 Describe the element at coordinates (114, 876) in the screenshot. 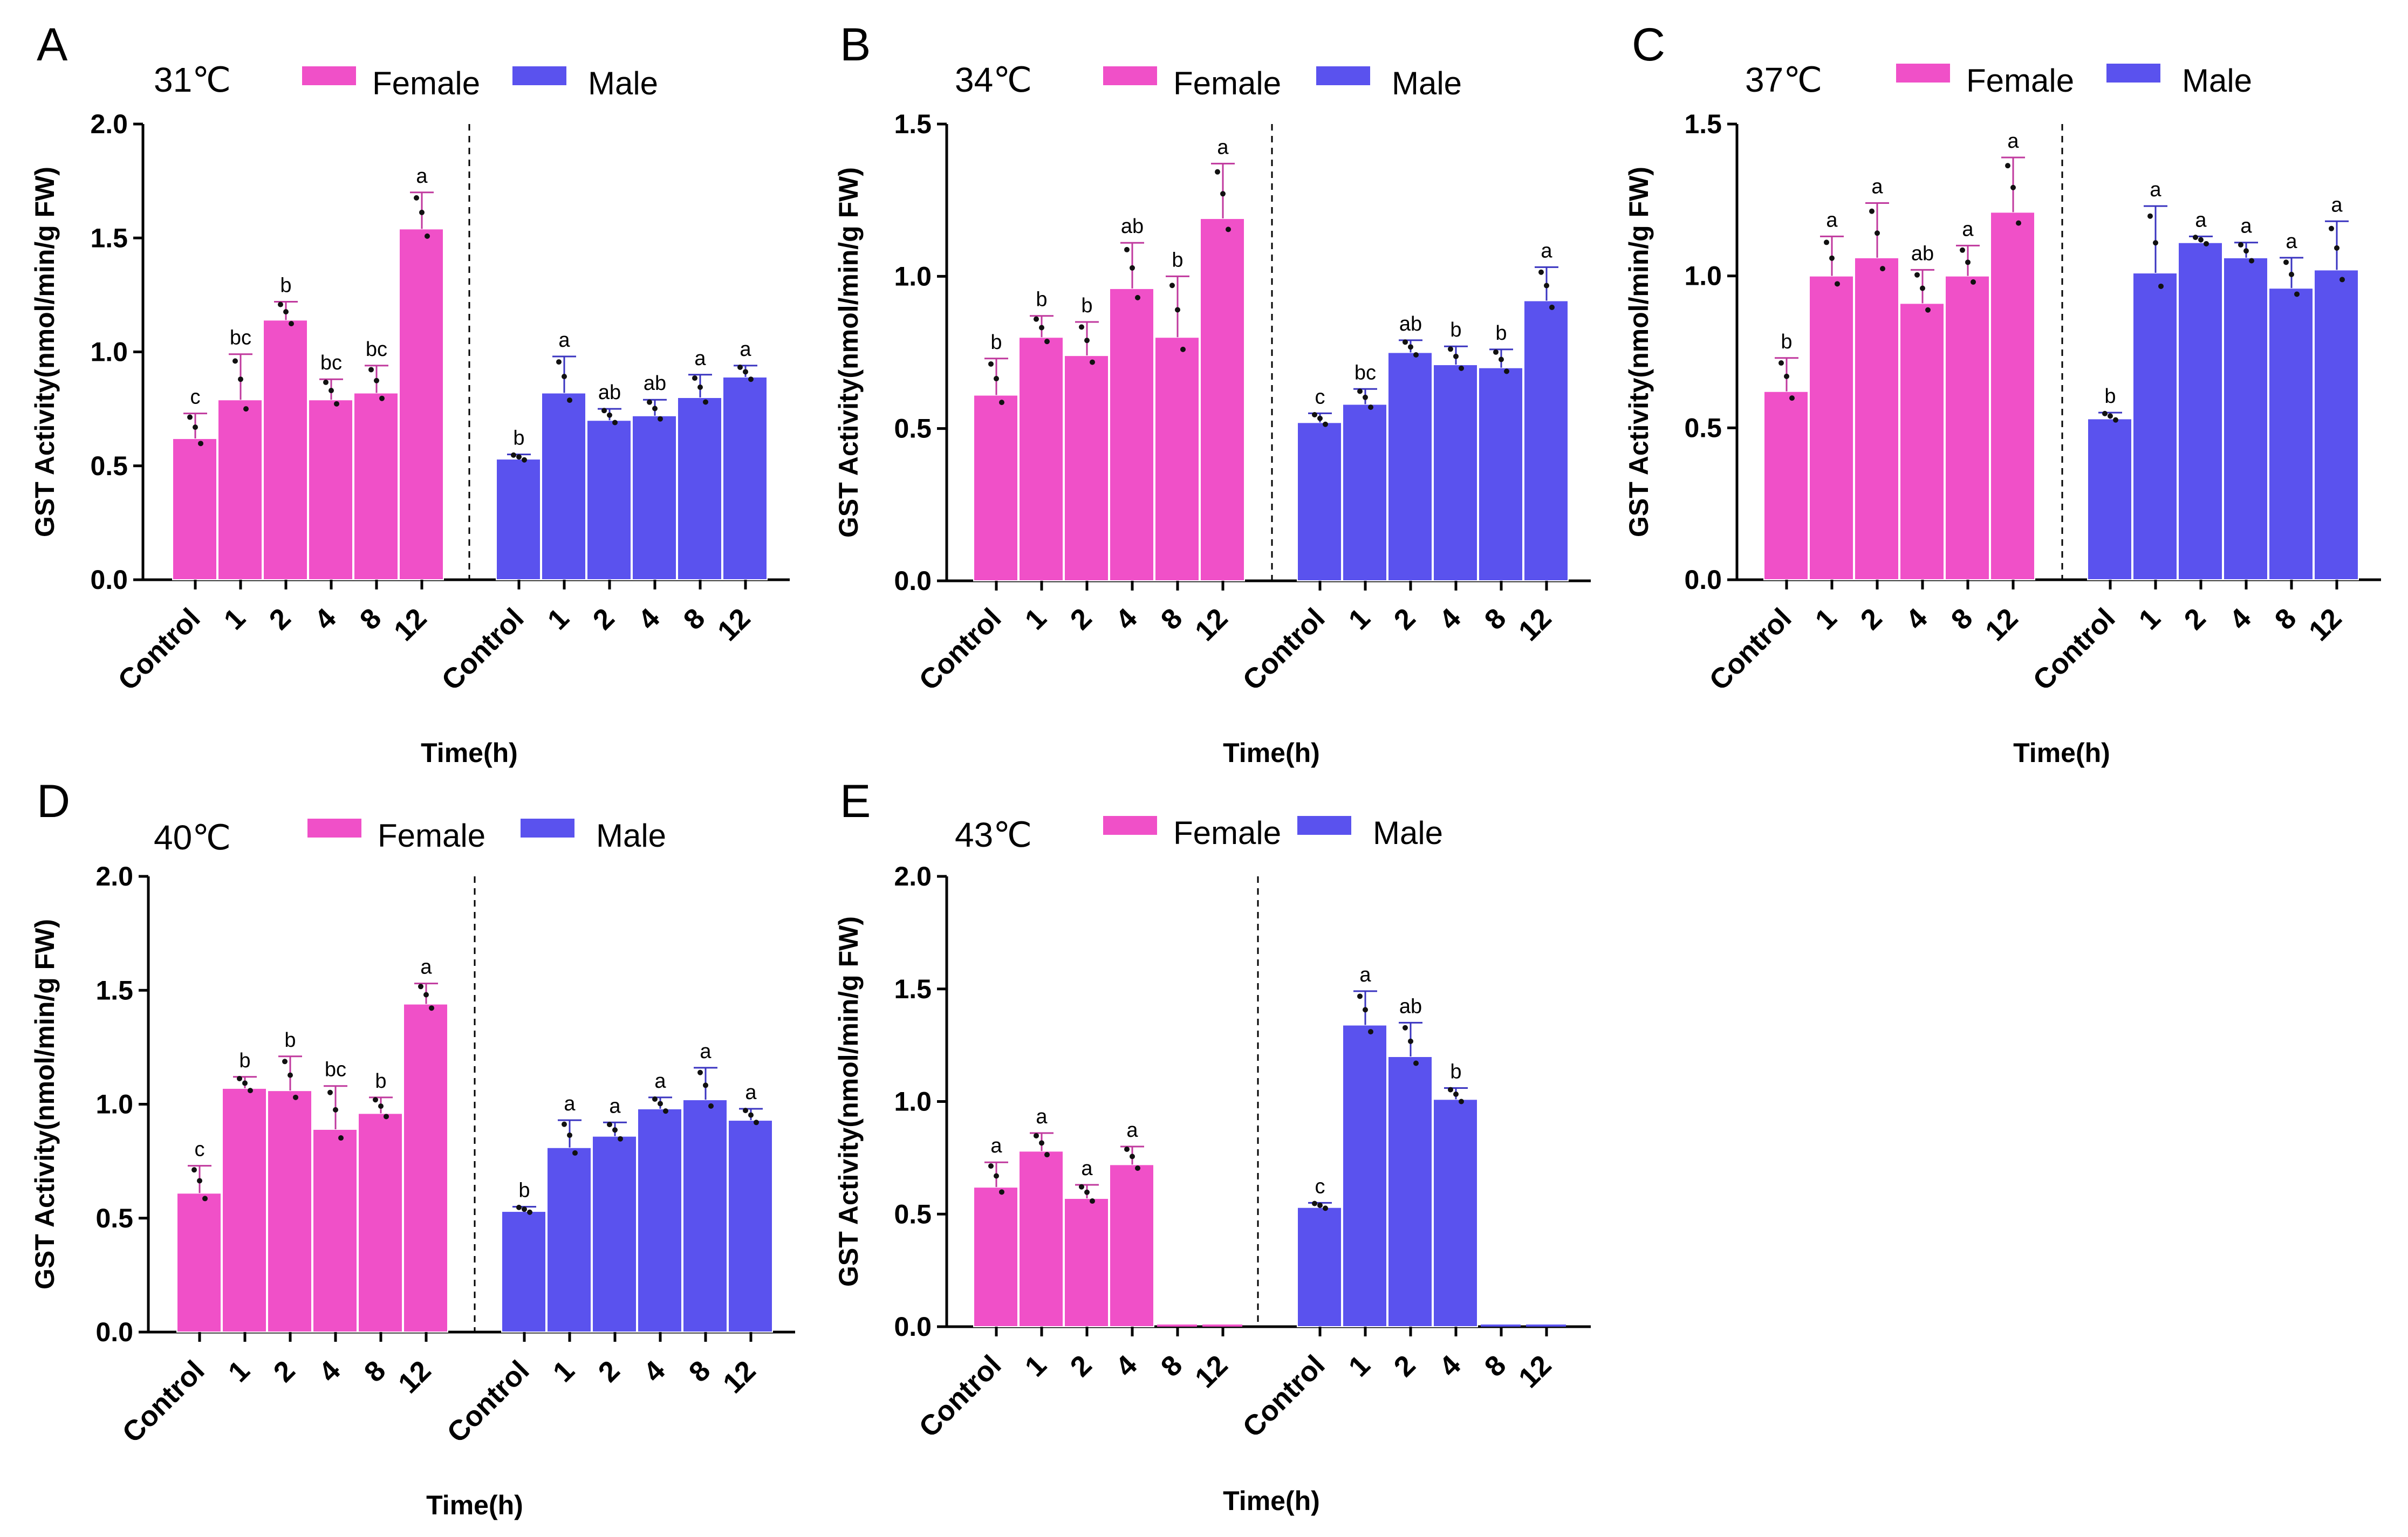

I see `y-tick-label: 2.0` at that location.